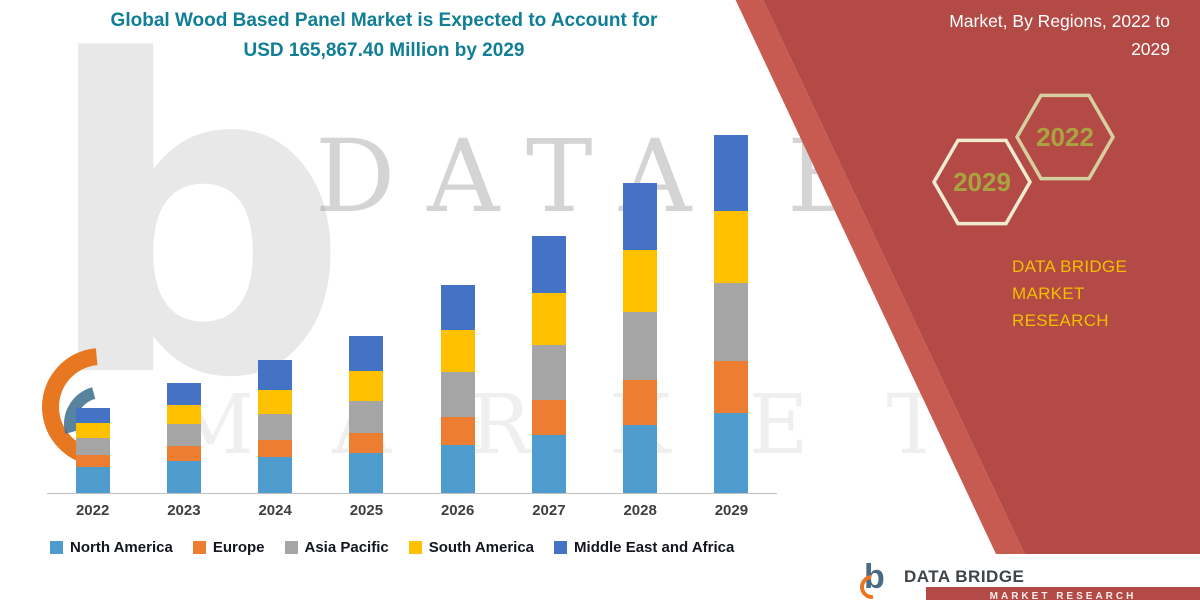  I want to click on x-axis-label: 2022, so click(92, 510).